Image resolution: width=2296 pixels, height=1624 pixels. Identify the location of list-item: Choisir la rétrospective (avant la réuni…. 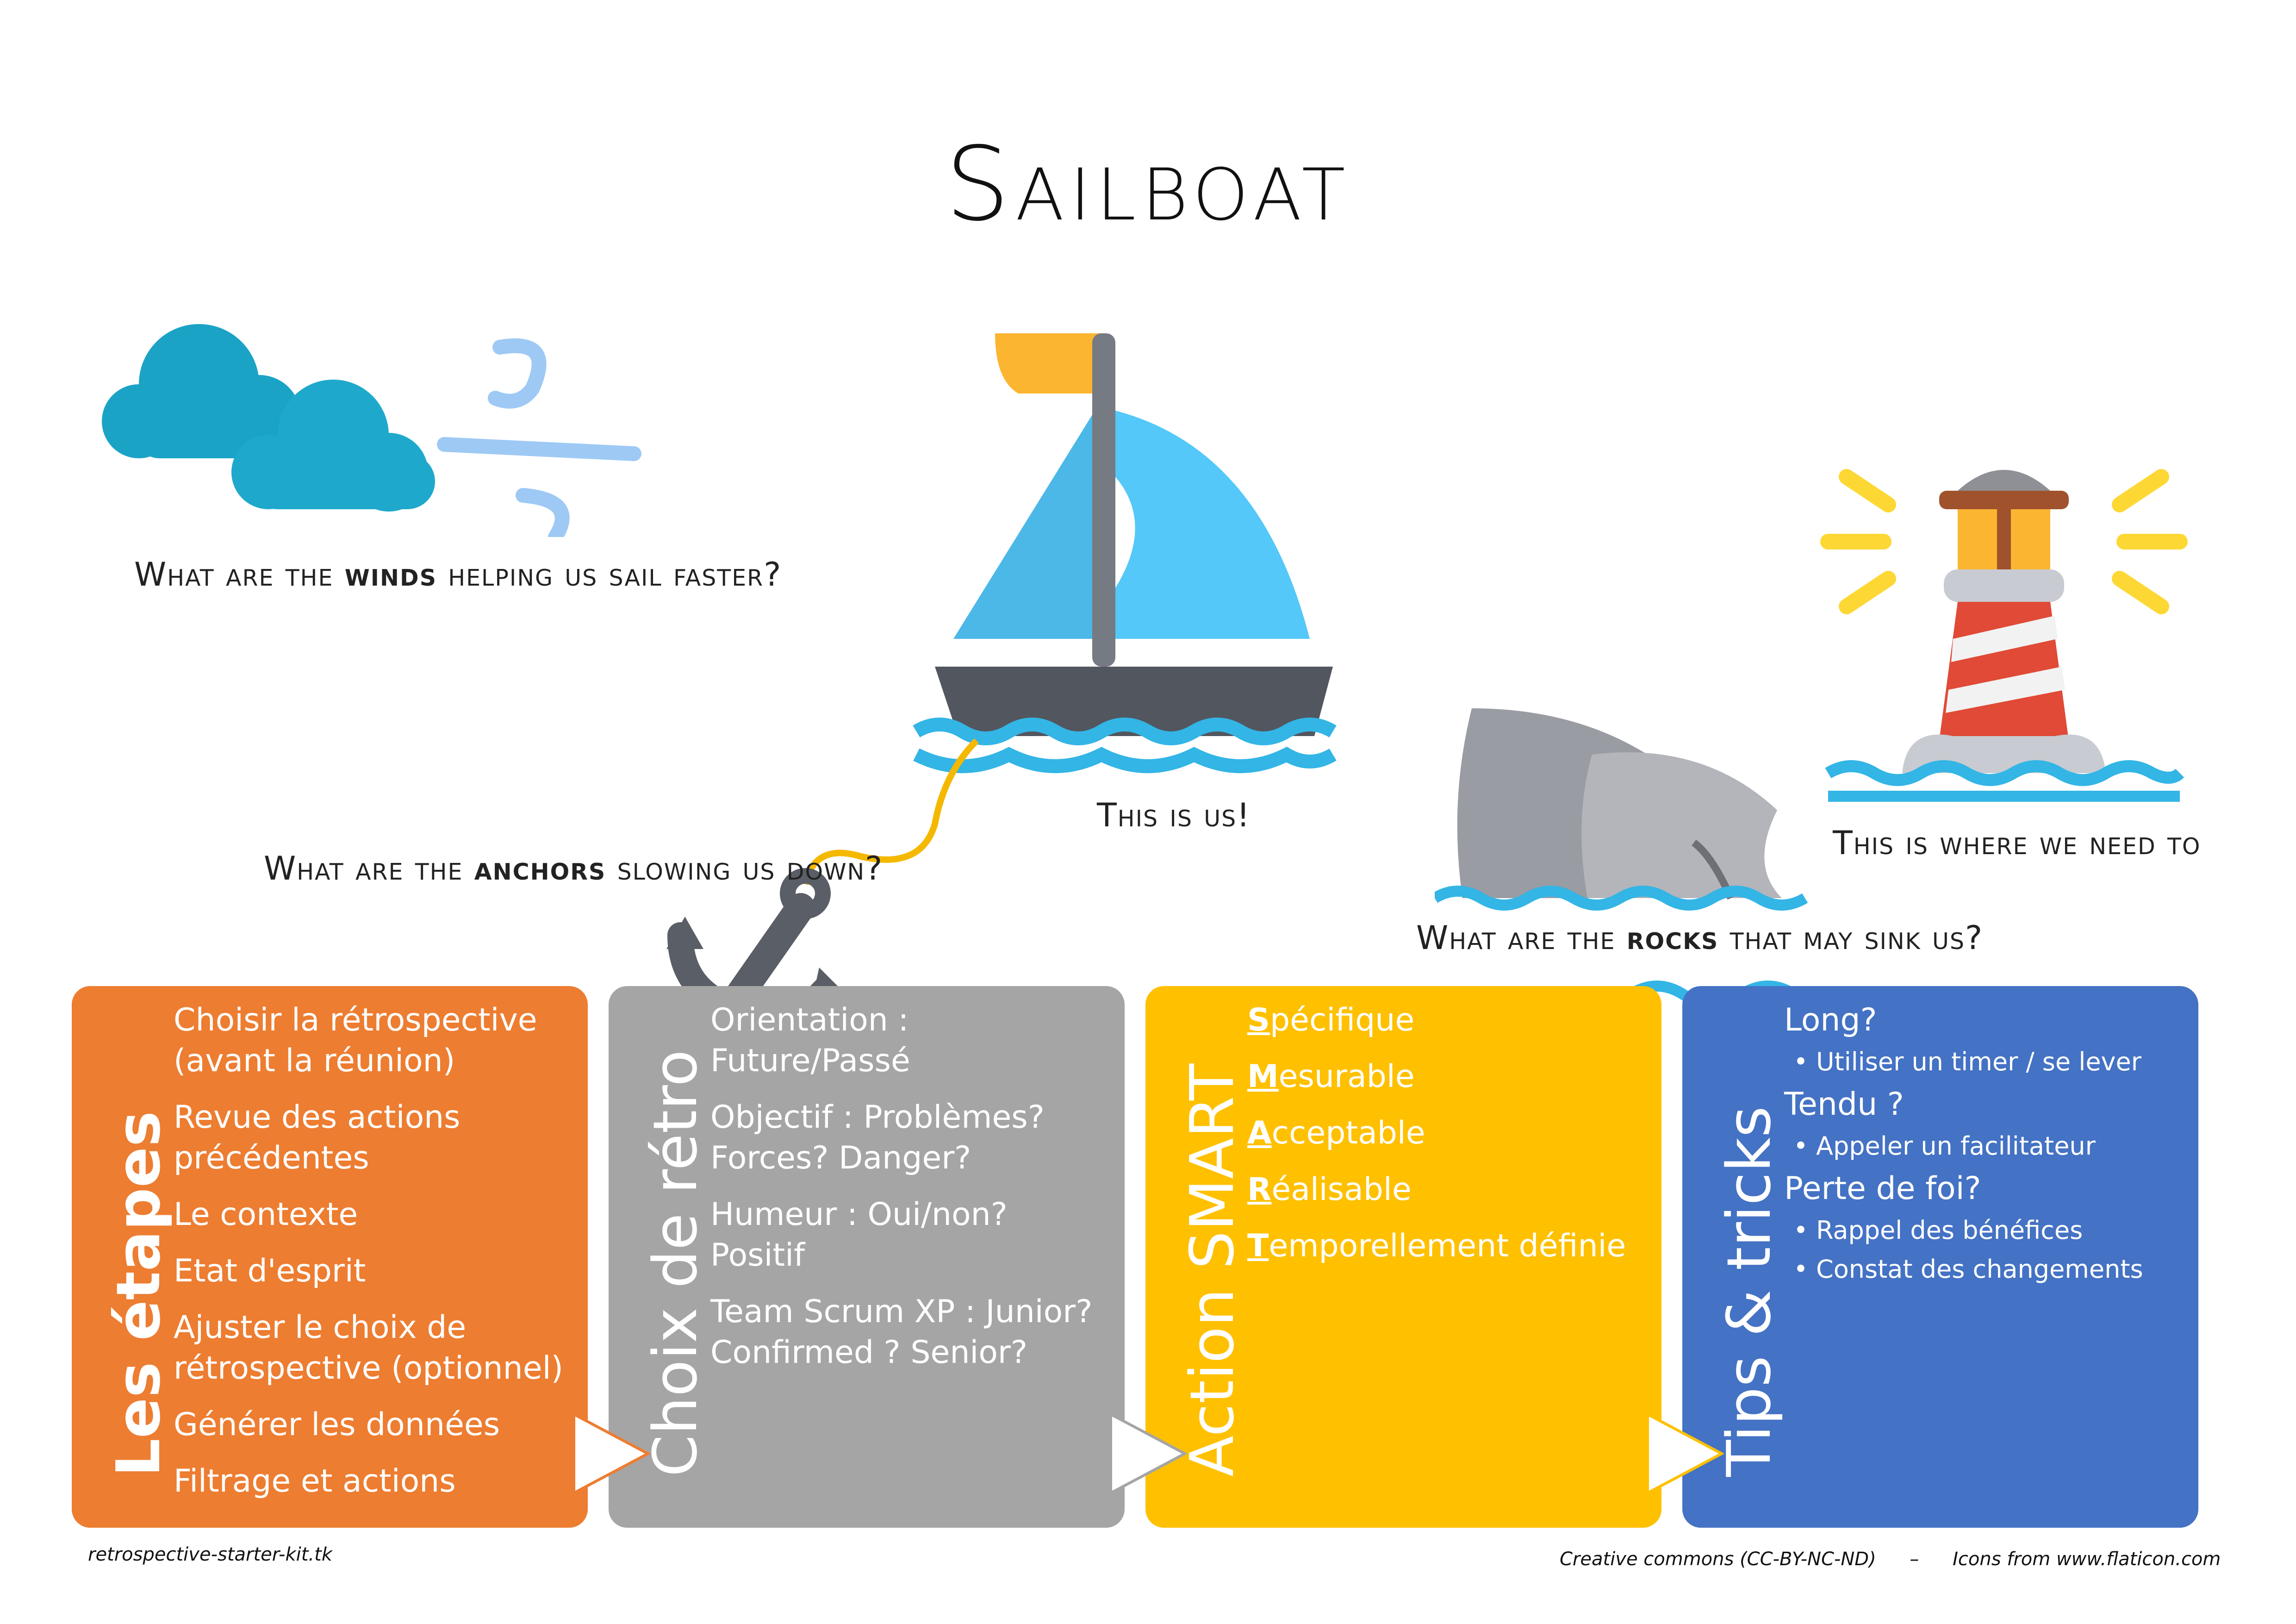
(355, 1040).